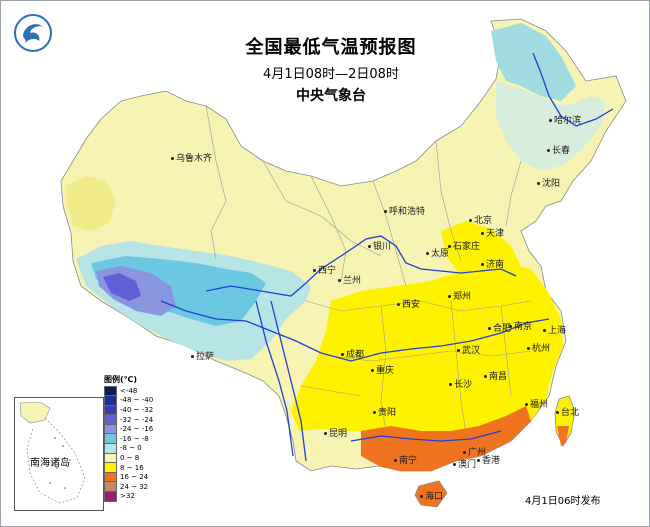  I want to click on city-changchun: 长春, so click(558, 149).